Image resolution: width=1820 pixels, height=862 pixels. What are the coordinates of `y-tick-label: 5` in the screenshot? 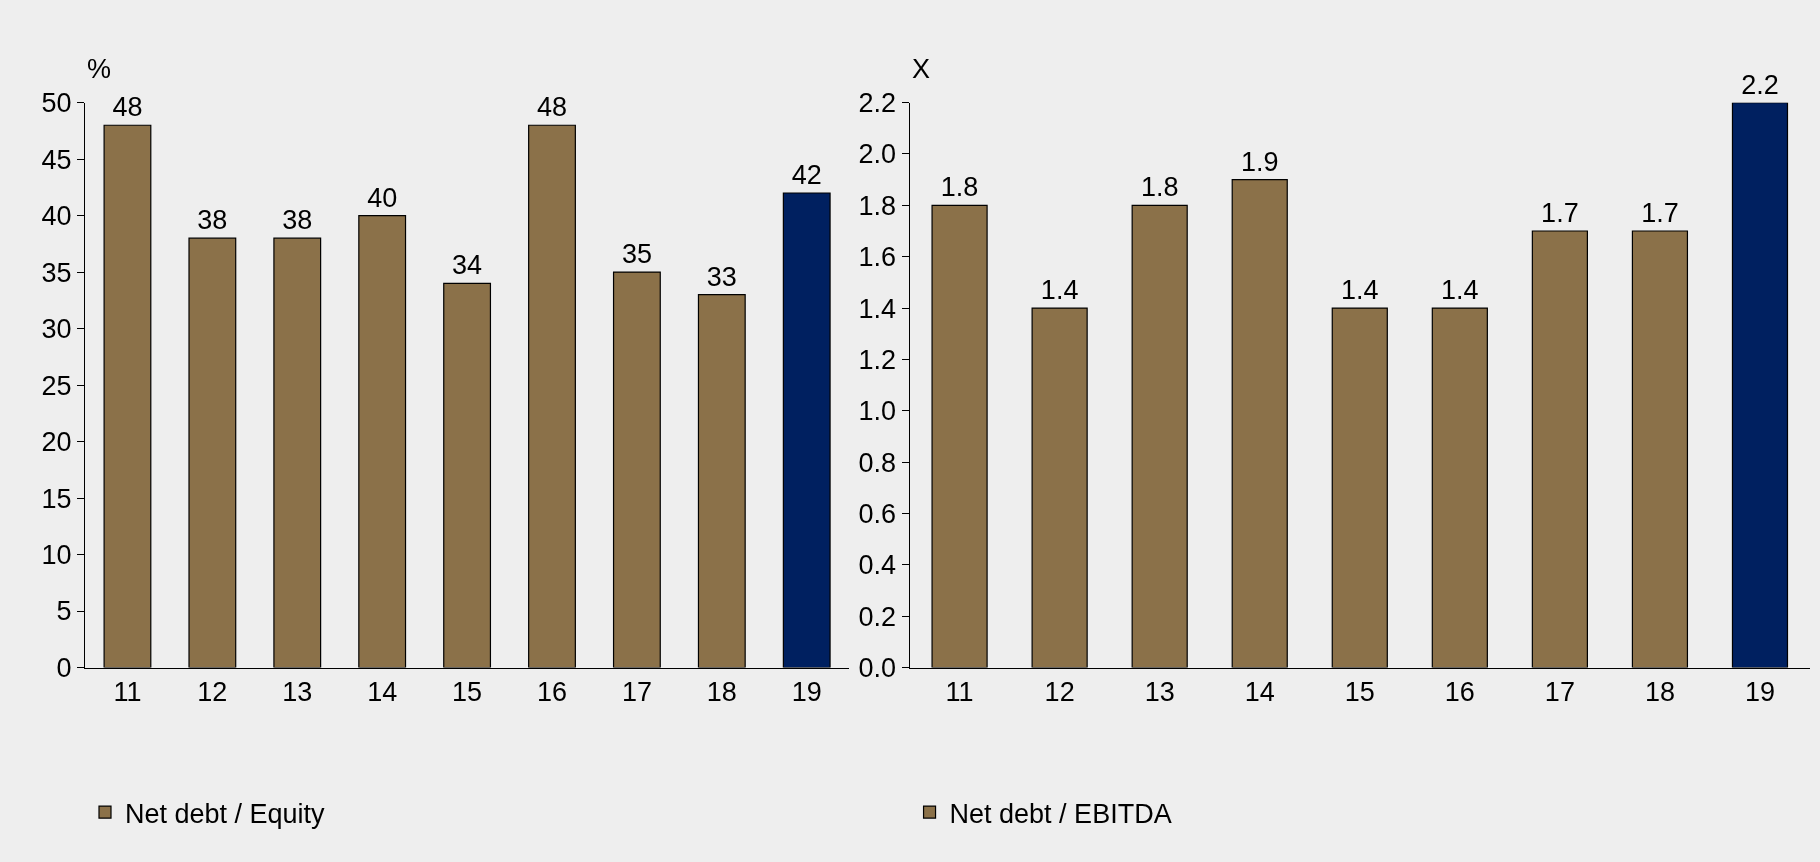 It's located at (64, 611).